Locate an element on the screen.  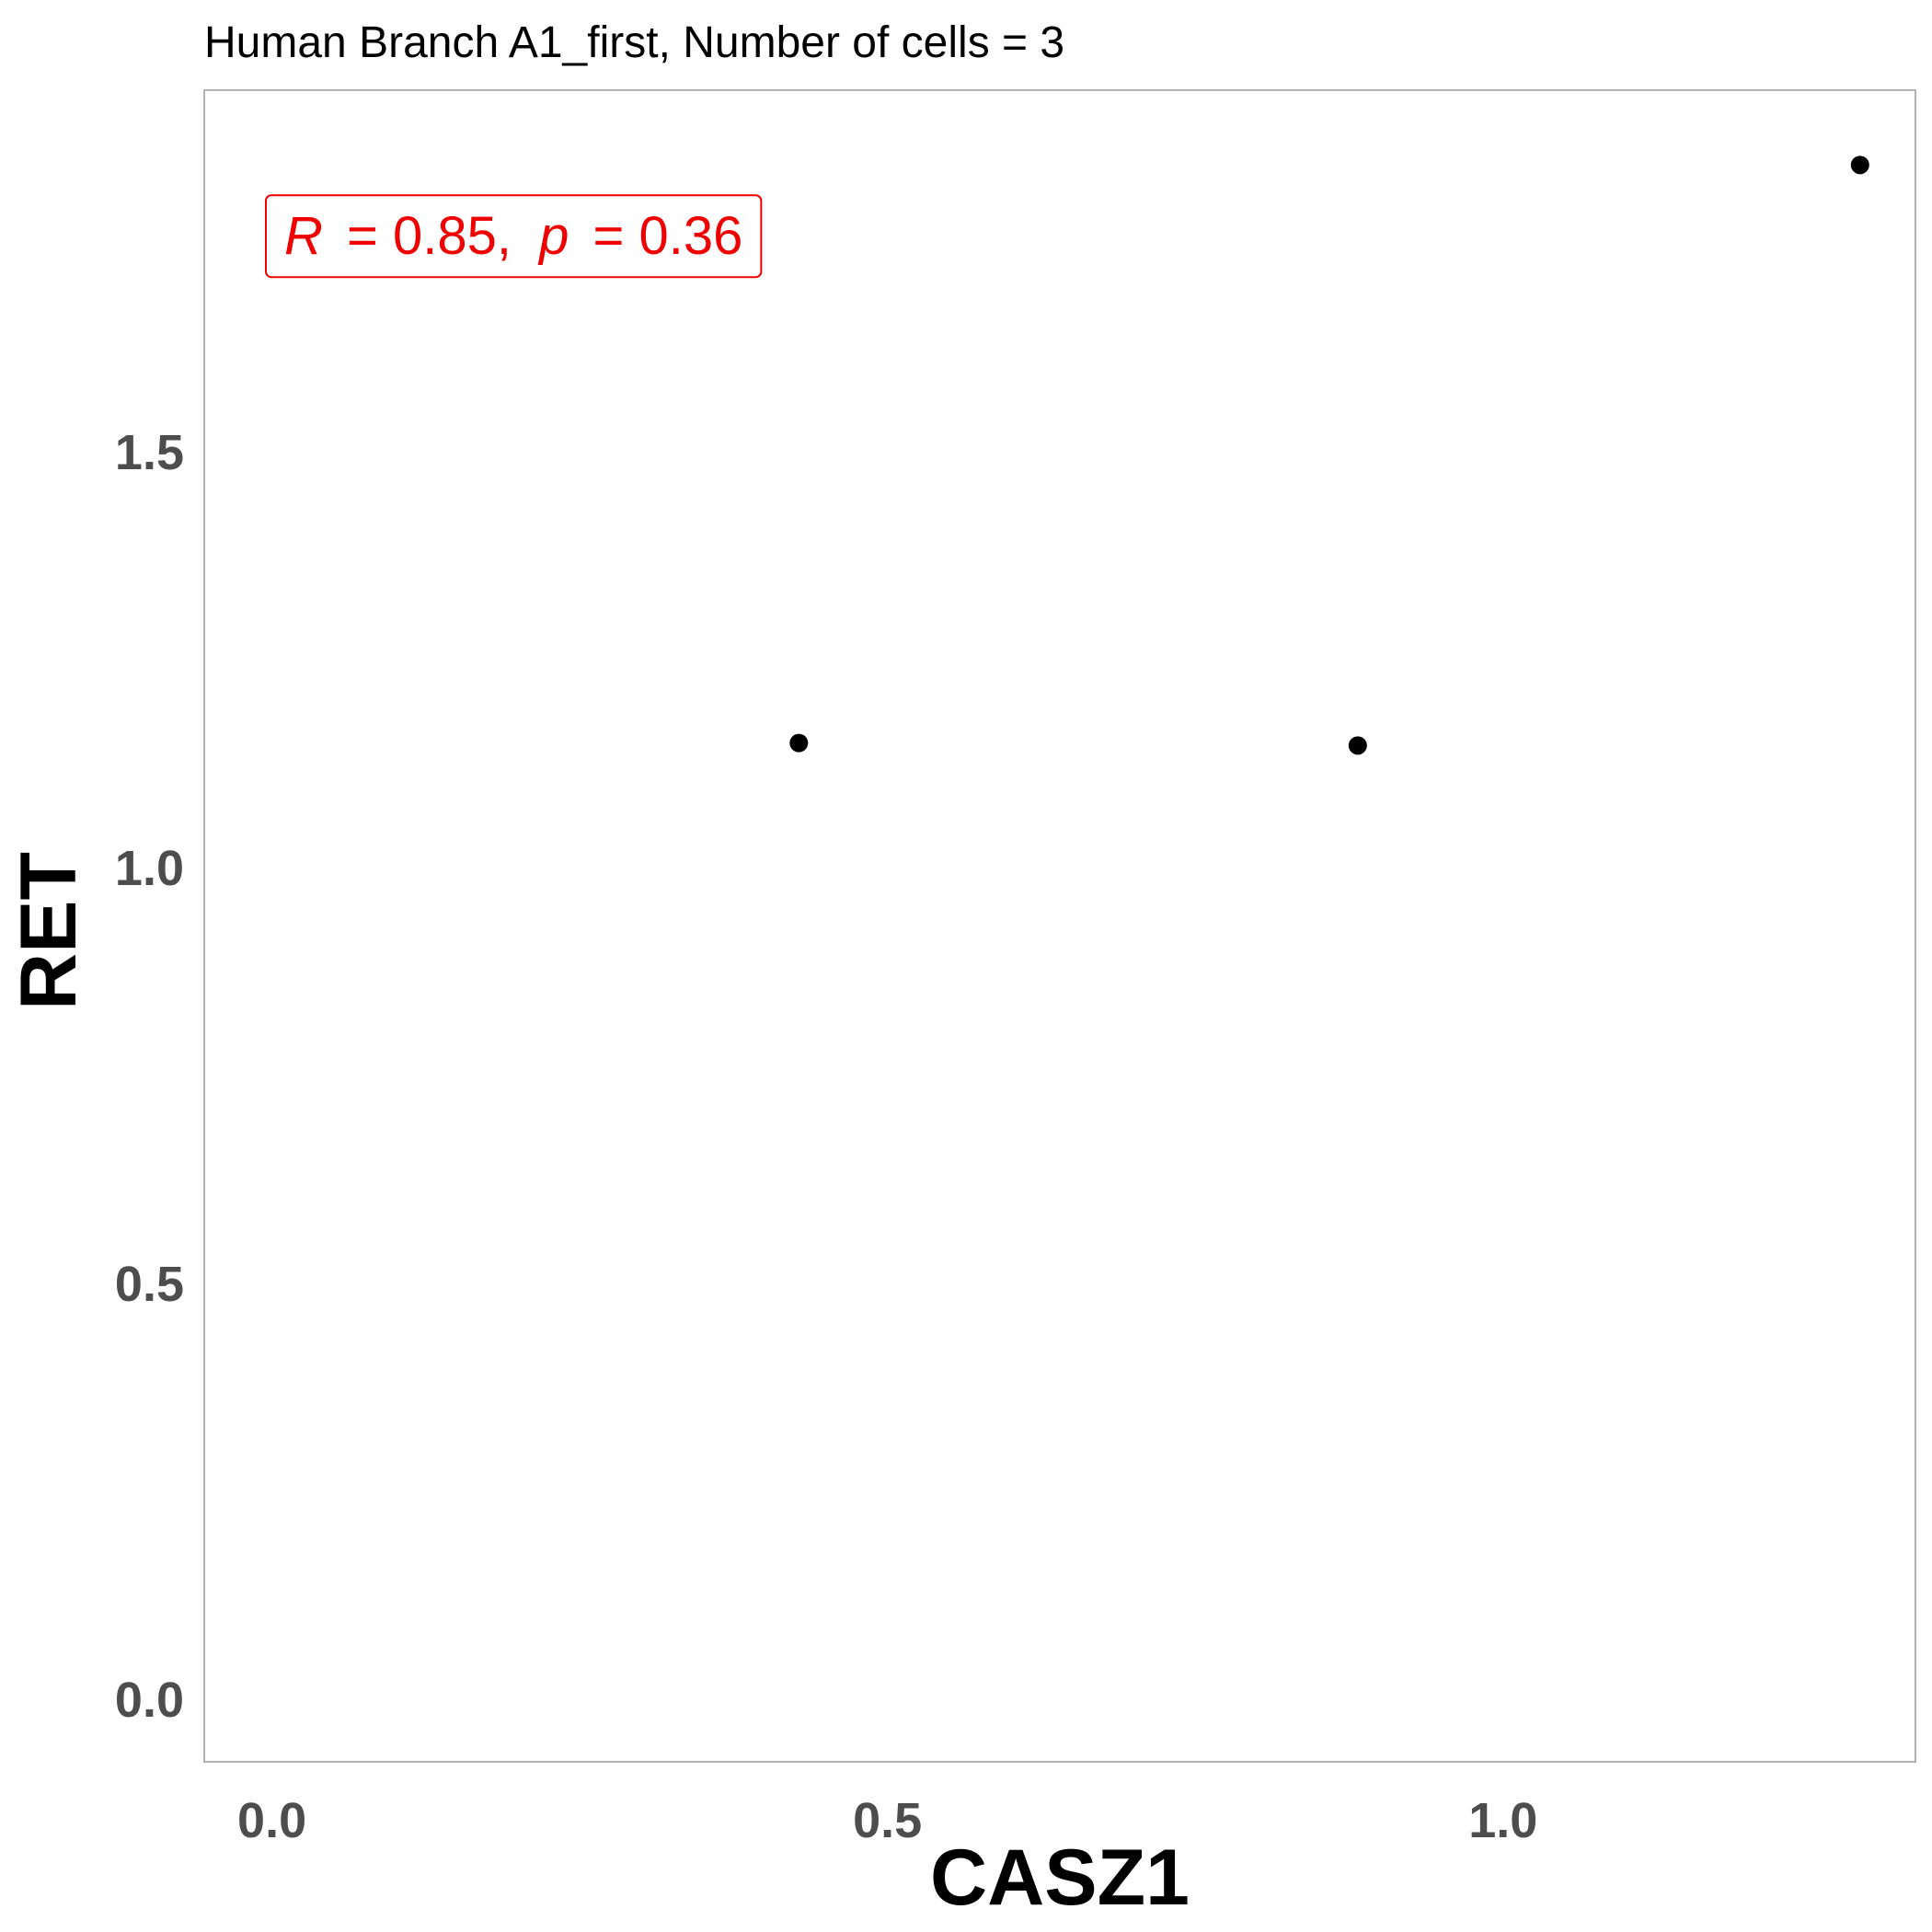
y-tick-label: 1.5 is located at coordinates (149, 452).